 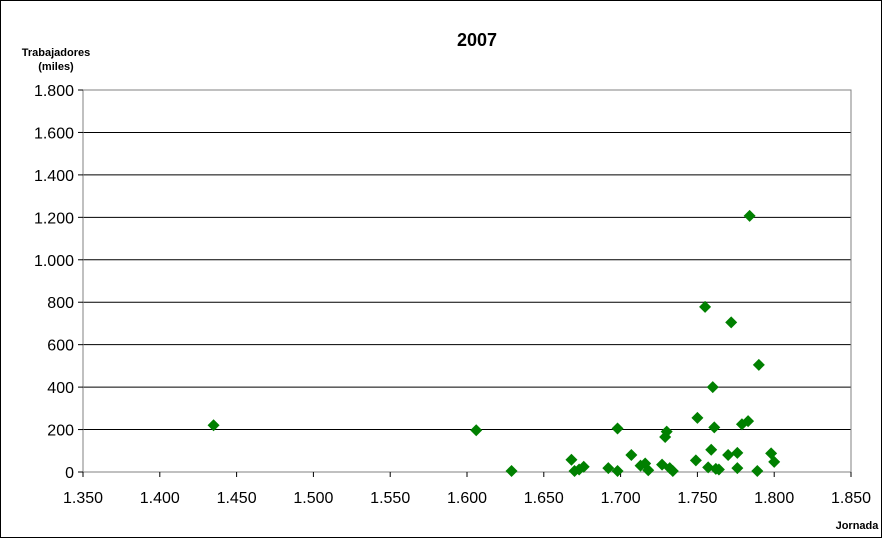 I want to click on x-tick-label: 1.550, so click(x=390, y=498).